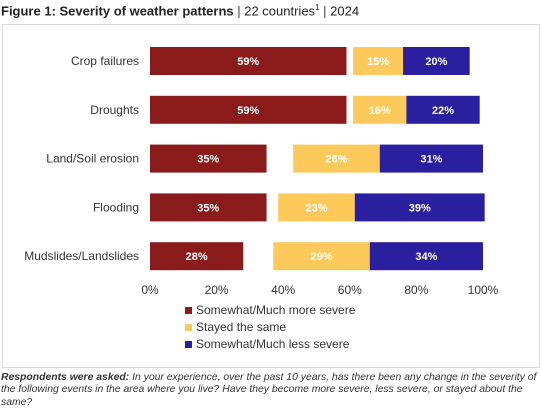  I want to click on legend-label: Somewhat/Much less severe, so click(273, 344).